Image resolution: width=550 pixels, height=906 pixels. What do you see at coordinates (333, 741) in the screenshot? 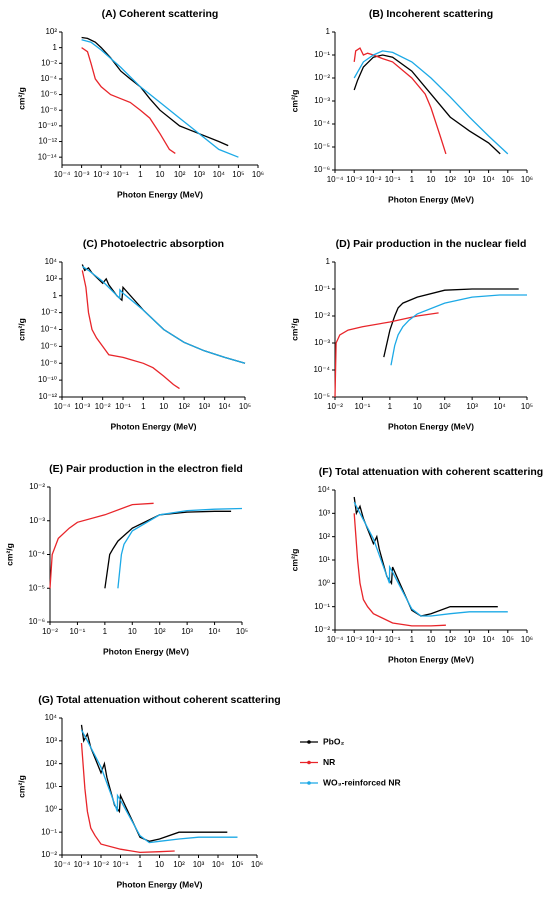
I see `legend-label: PbO₂` at bounding box center [333, 741].